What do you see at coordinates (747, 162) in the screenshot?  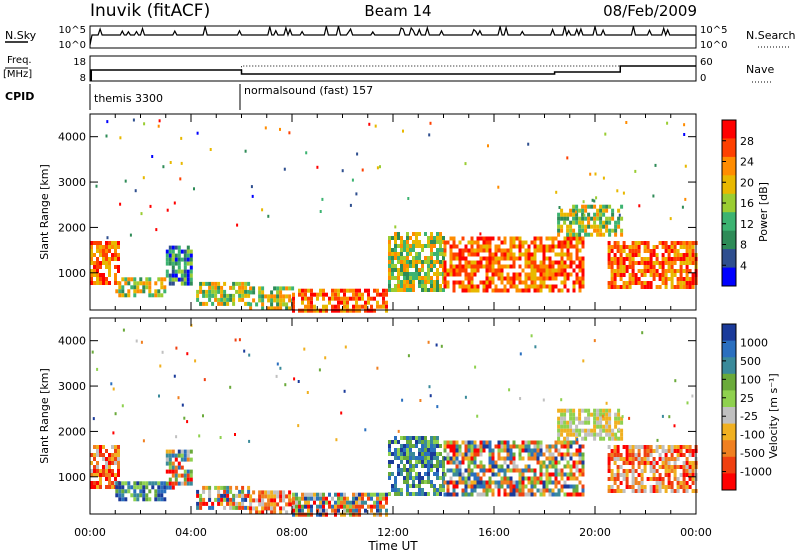 I see `colorbar-tick-label: 24` at bounding box center [747, 162].